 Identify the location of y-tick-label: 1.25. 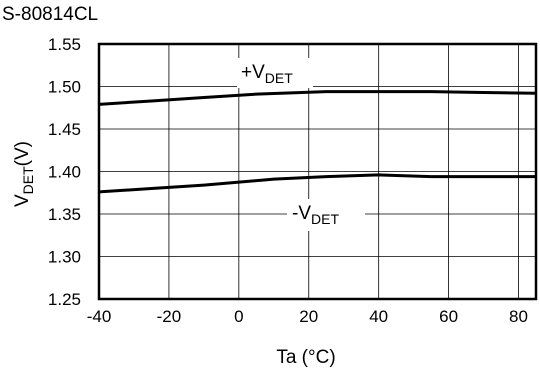
(64, 299).